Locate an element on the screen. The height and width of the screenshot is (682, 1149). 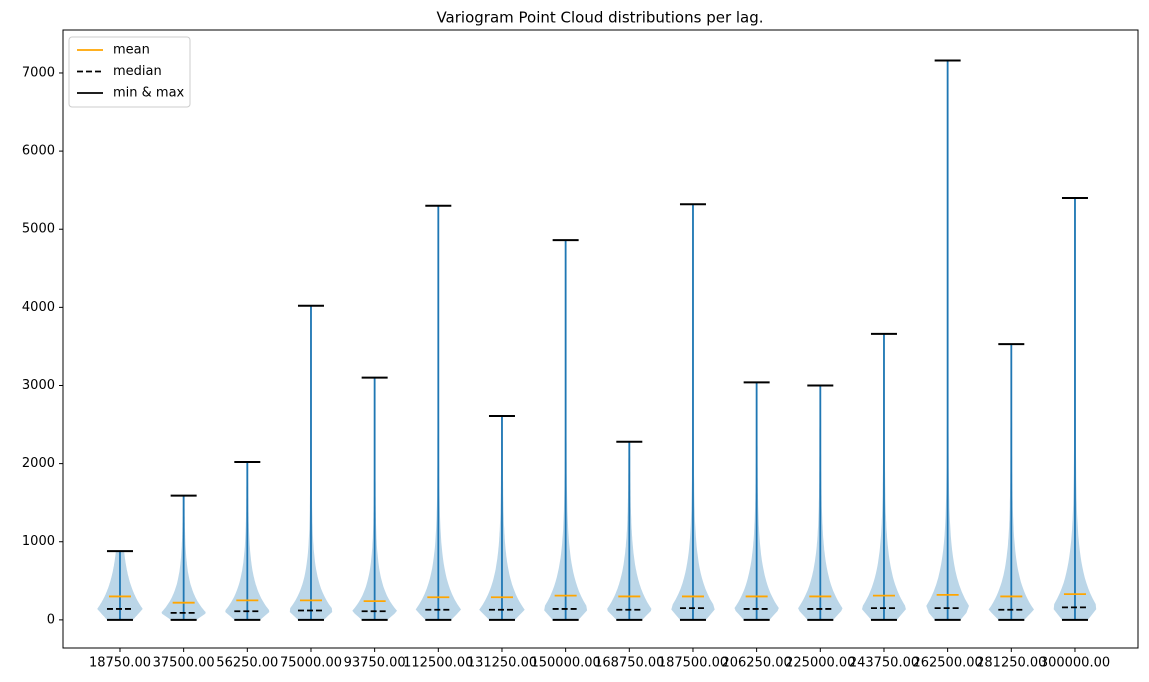
legend: mean median min & max is located at coordinates (129, 72).